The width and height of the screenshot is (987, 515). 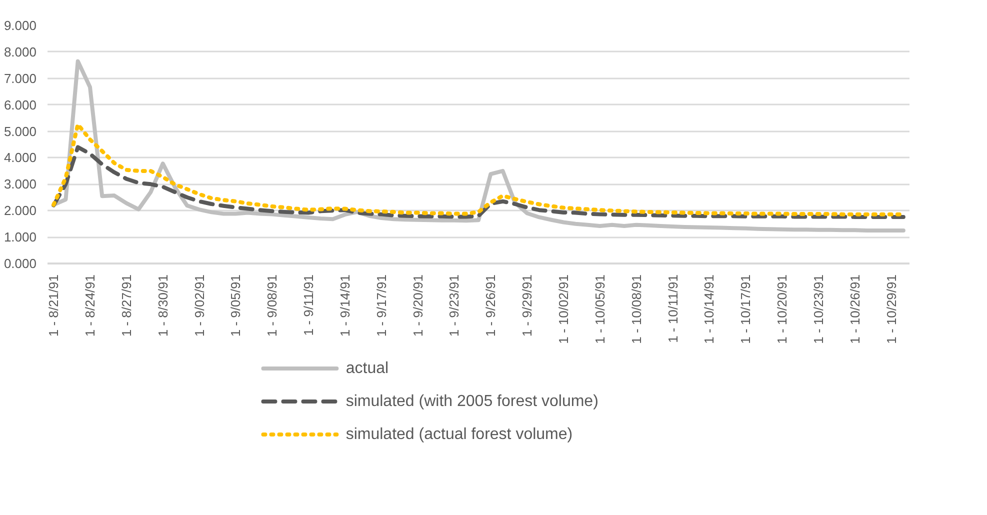 What do you see at coordinates (367, 368) in the screenshot?
I see `legend-label: actual` at bounding box center [367, 368].